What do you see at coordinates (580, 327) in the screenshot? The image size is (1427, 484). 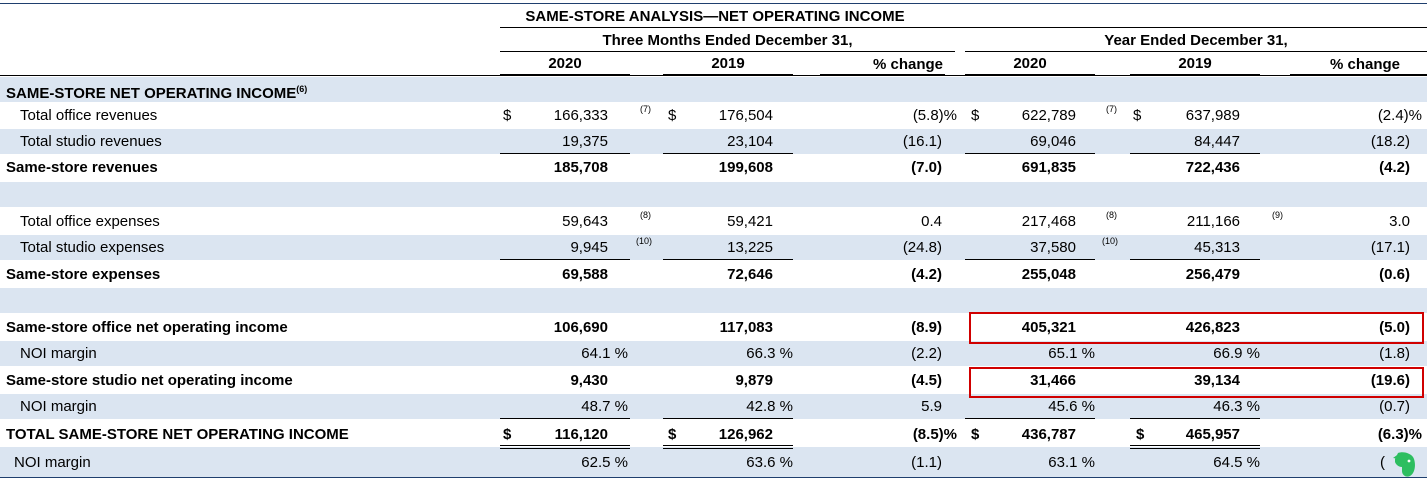 I see `cell-value: 106,690` at bounding box center [580, 327].